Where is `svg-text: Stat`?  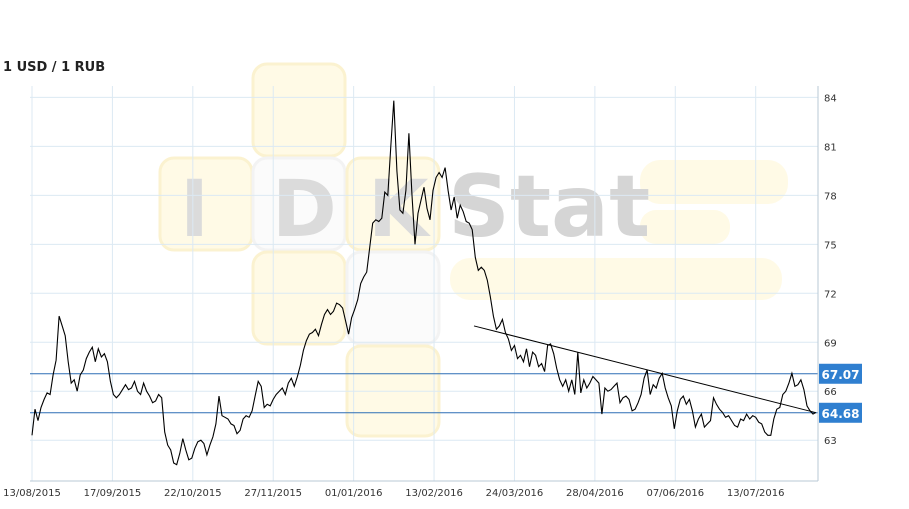 svg-text: Stat is located at coordinates (549, 207).